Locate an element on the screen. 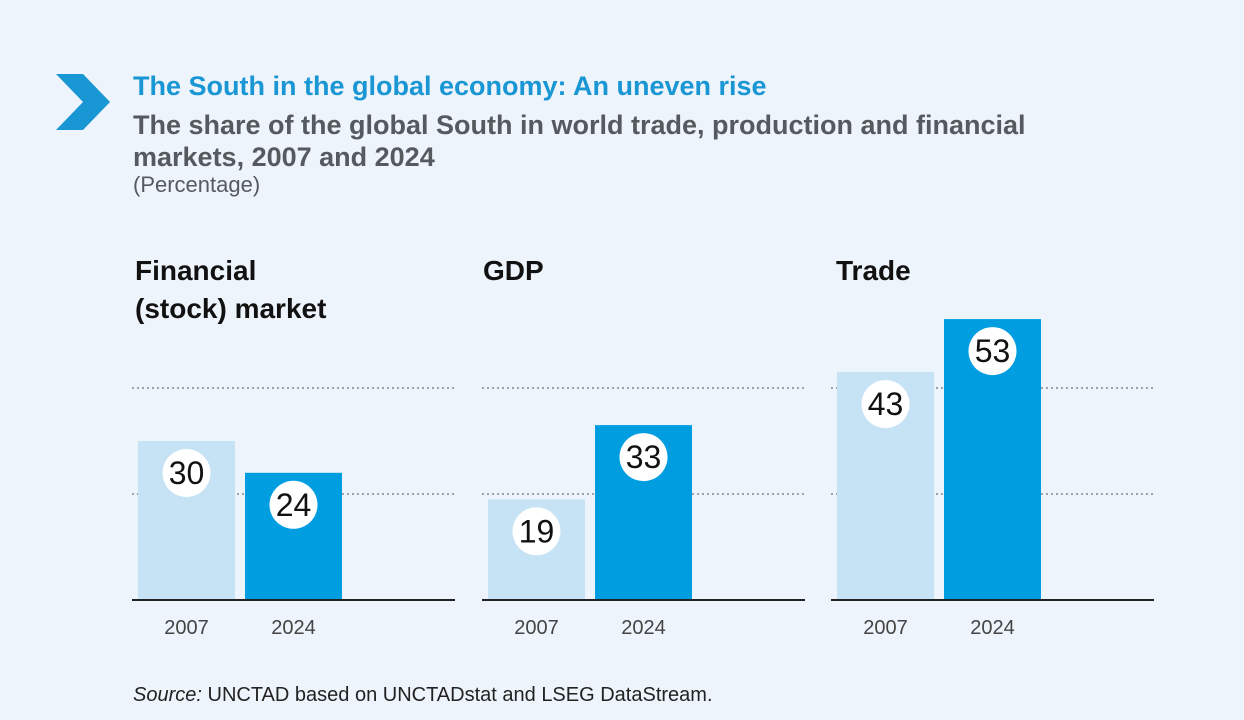 Image resolution: width=1244 pixels, height=720 pixels. value-label: 53 is located at coordinates (993, 351).